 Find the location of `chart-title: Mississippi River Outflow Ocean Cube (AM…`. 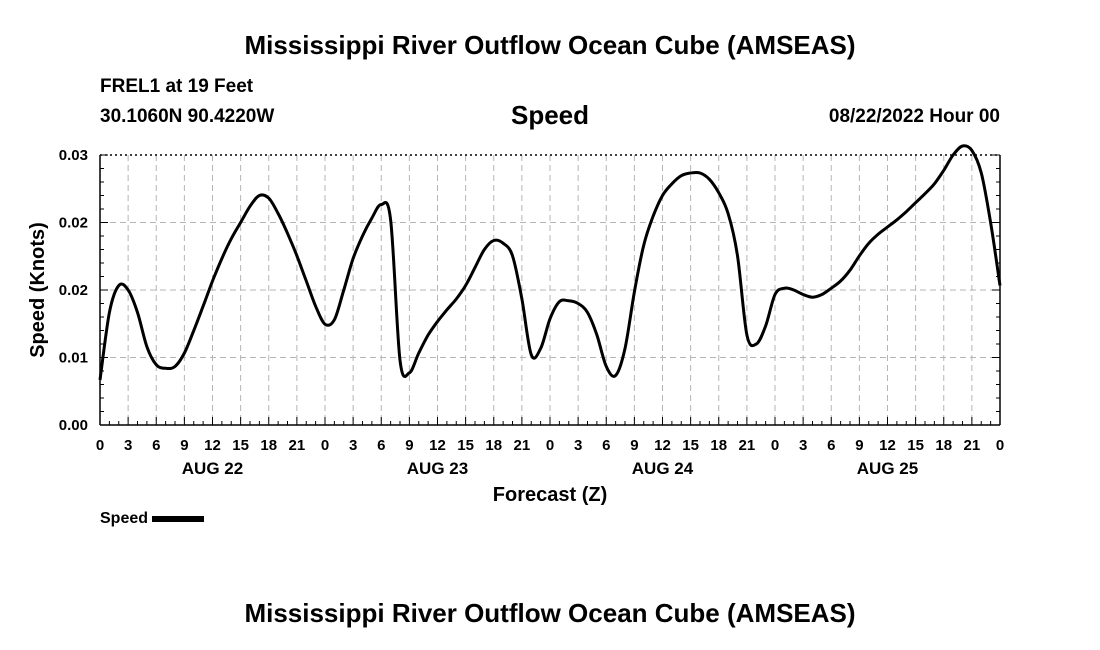

chart-title: Mississippi River Outflow Ocean Cube (AM… is located at coordinates (550, 45).